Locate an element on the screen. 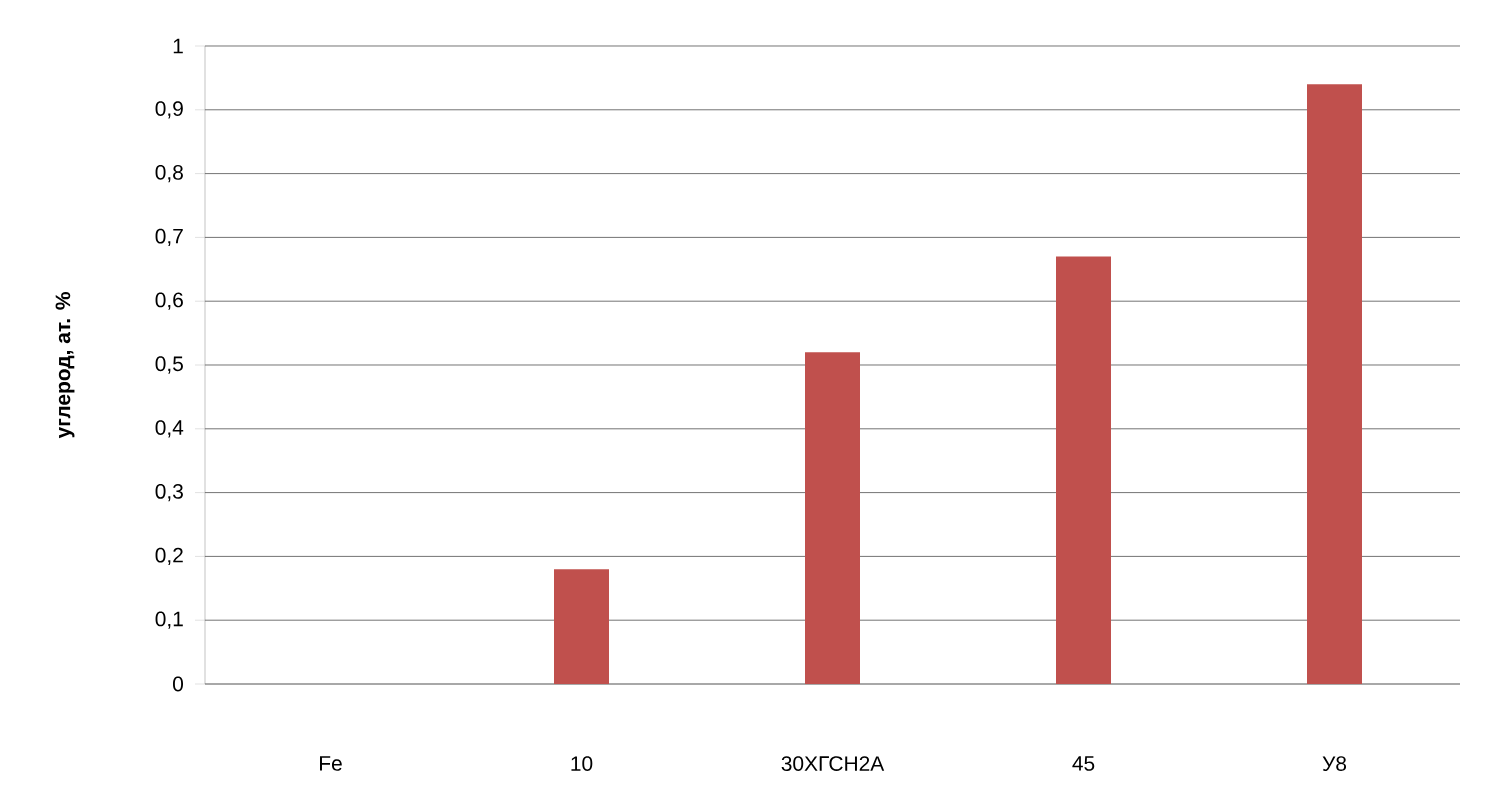 Image resolution: width=1489 pixels, height=797 pixels. x-tick-label: 10 is located at coordinates (582, 763).